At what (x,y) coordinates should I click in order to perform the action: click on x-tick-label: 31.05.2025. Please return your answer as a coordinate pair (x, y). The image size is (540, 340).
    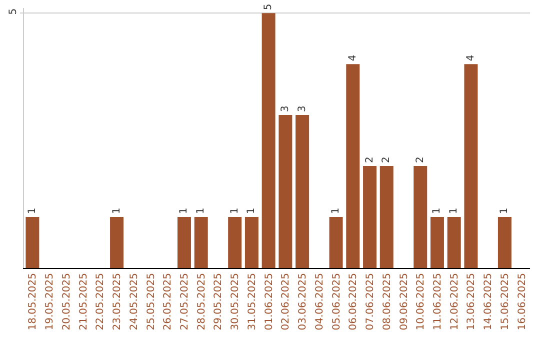
    Looking at the image, I should click on (252, 301).